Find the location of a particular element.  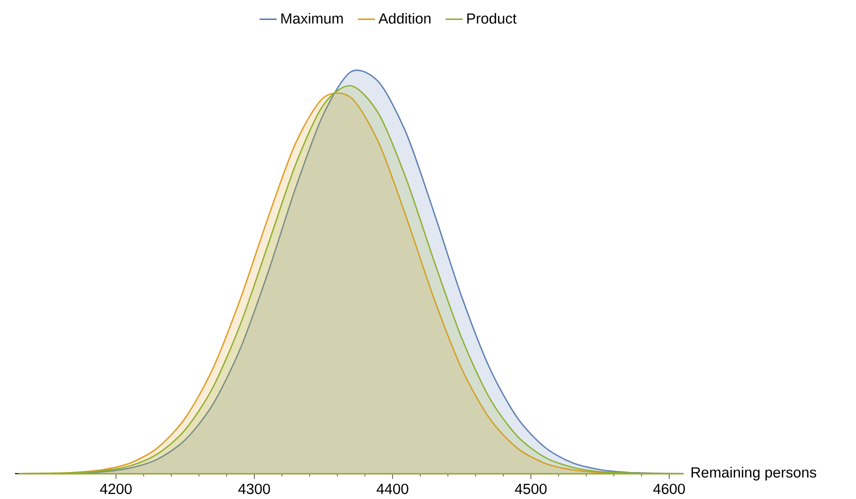

x-axis-title: Remaining persons is located at coordinates (754, 473).